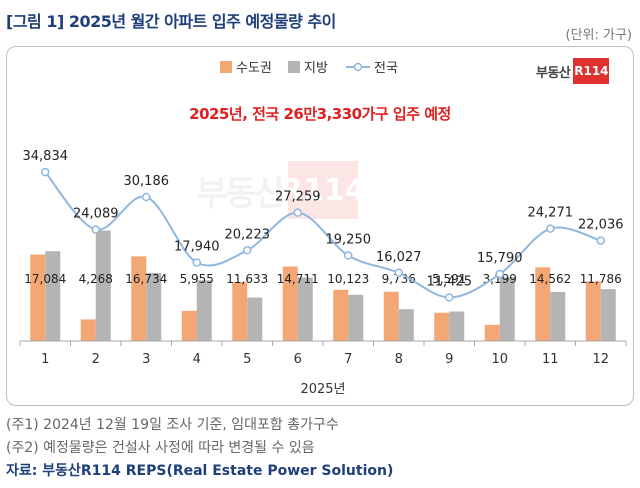  Describe the element at coordinates (241, 193) in the screenshot. I see `watermark-text: 부동산` at that location.